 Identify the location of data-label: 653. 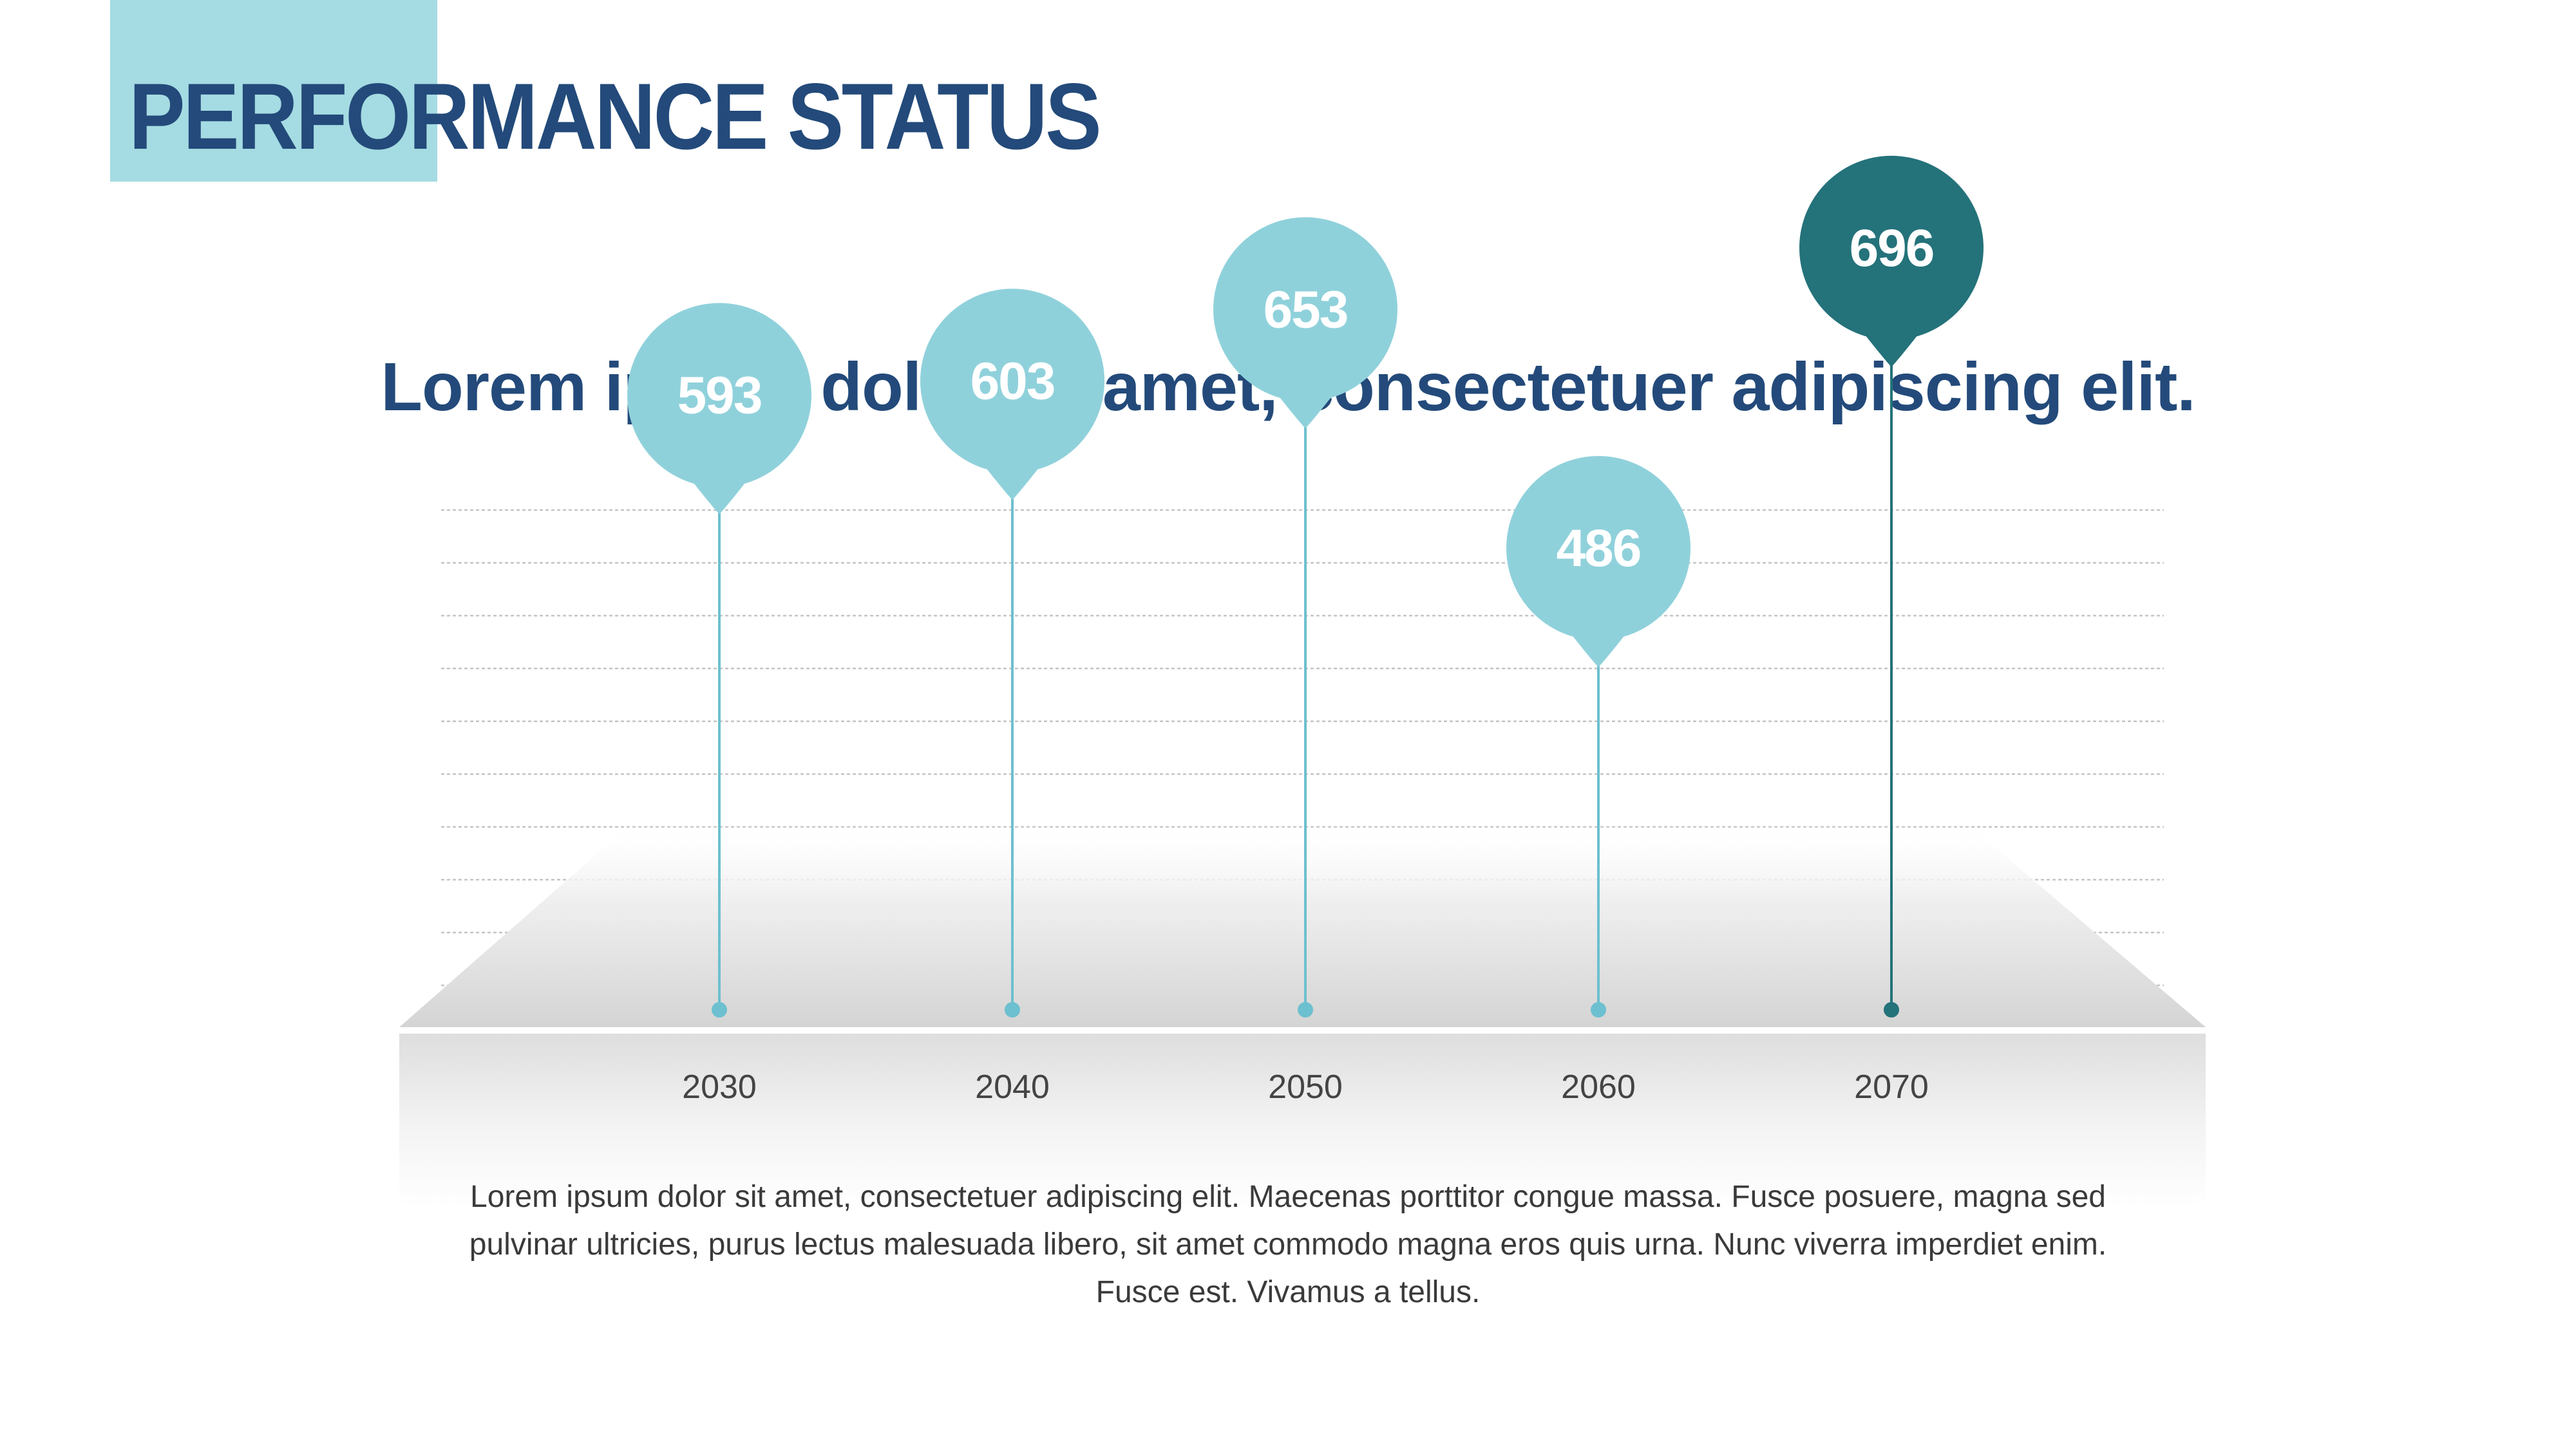
(1306, 309).